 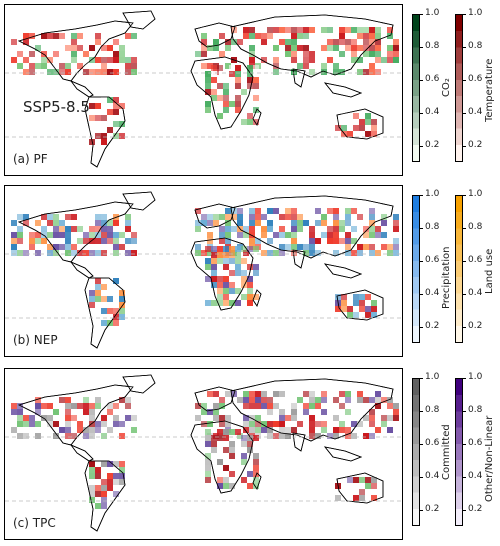 What do you see at coordinates (459, 88) in the screenshot?
I see `colorbar-temperature` at bounding box center [459, 88].